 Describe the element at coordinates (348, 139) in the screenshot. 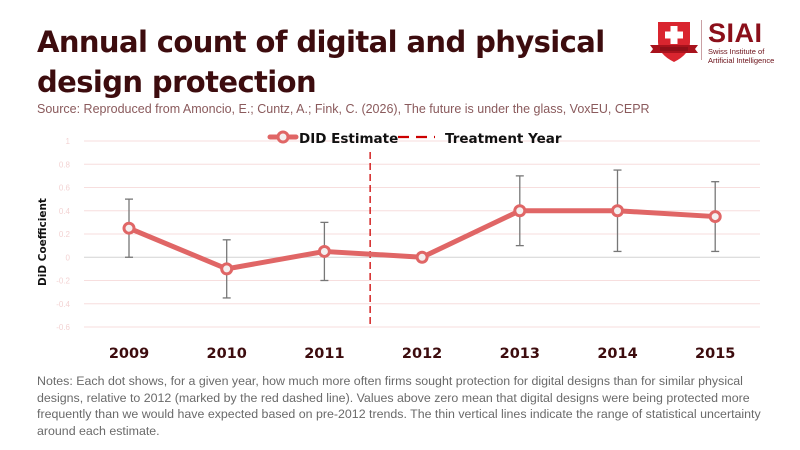

I see `legend-did-label: DID Estimate` at that location.